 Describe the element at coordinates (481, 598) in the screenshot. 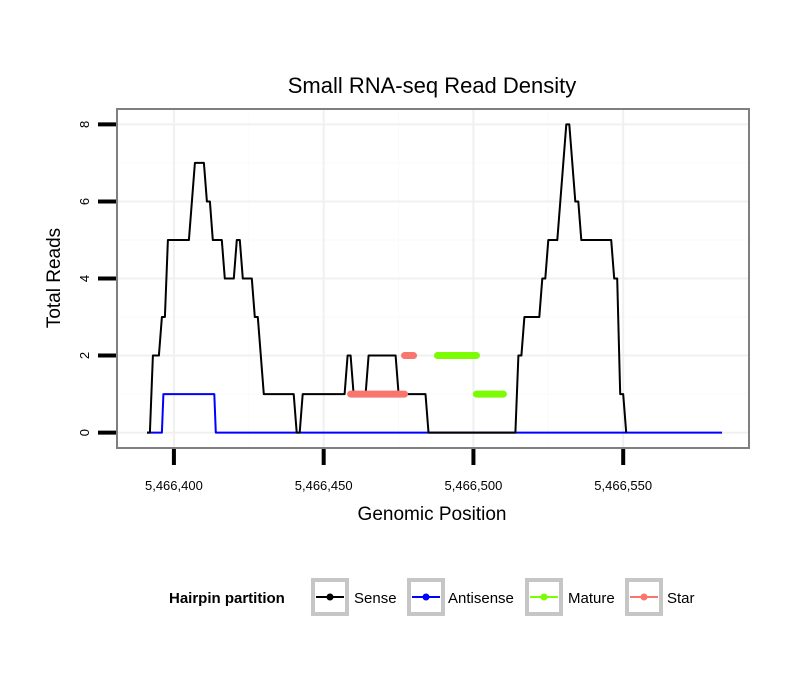

I see `legend-label-antisense: Antisense` at that location.